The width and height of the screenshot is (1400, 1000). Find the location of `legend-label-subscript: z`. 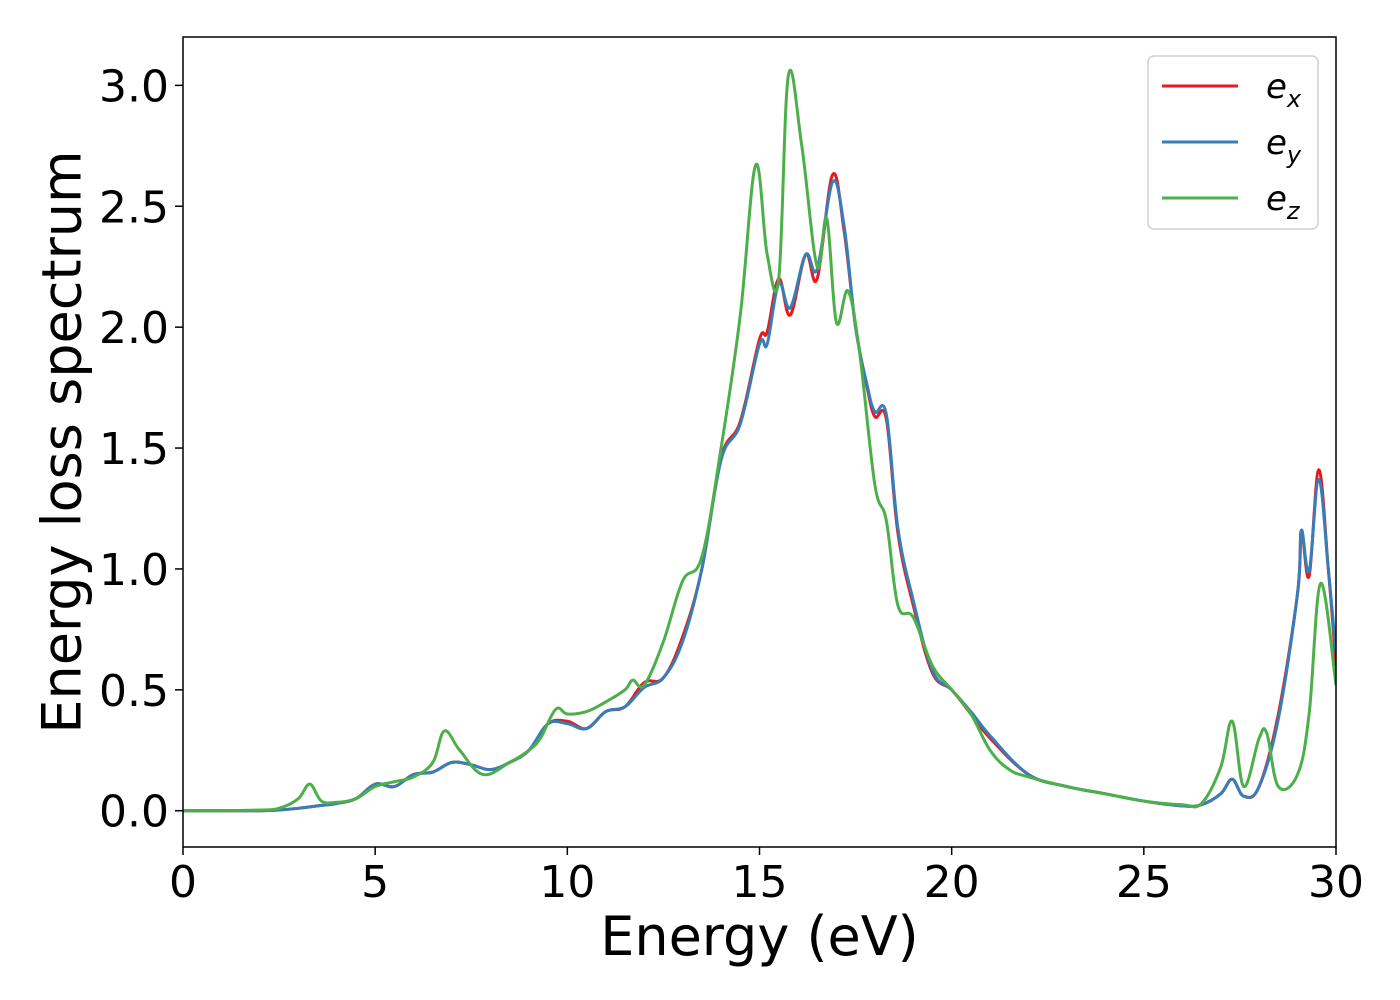

legend-label-subscript: z is located at coordinates (1293, 211).